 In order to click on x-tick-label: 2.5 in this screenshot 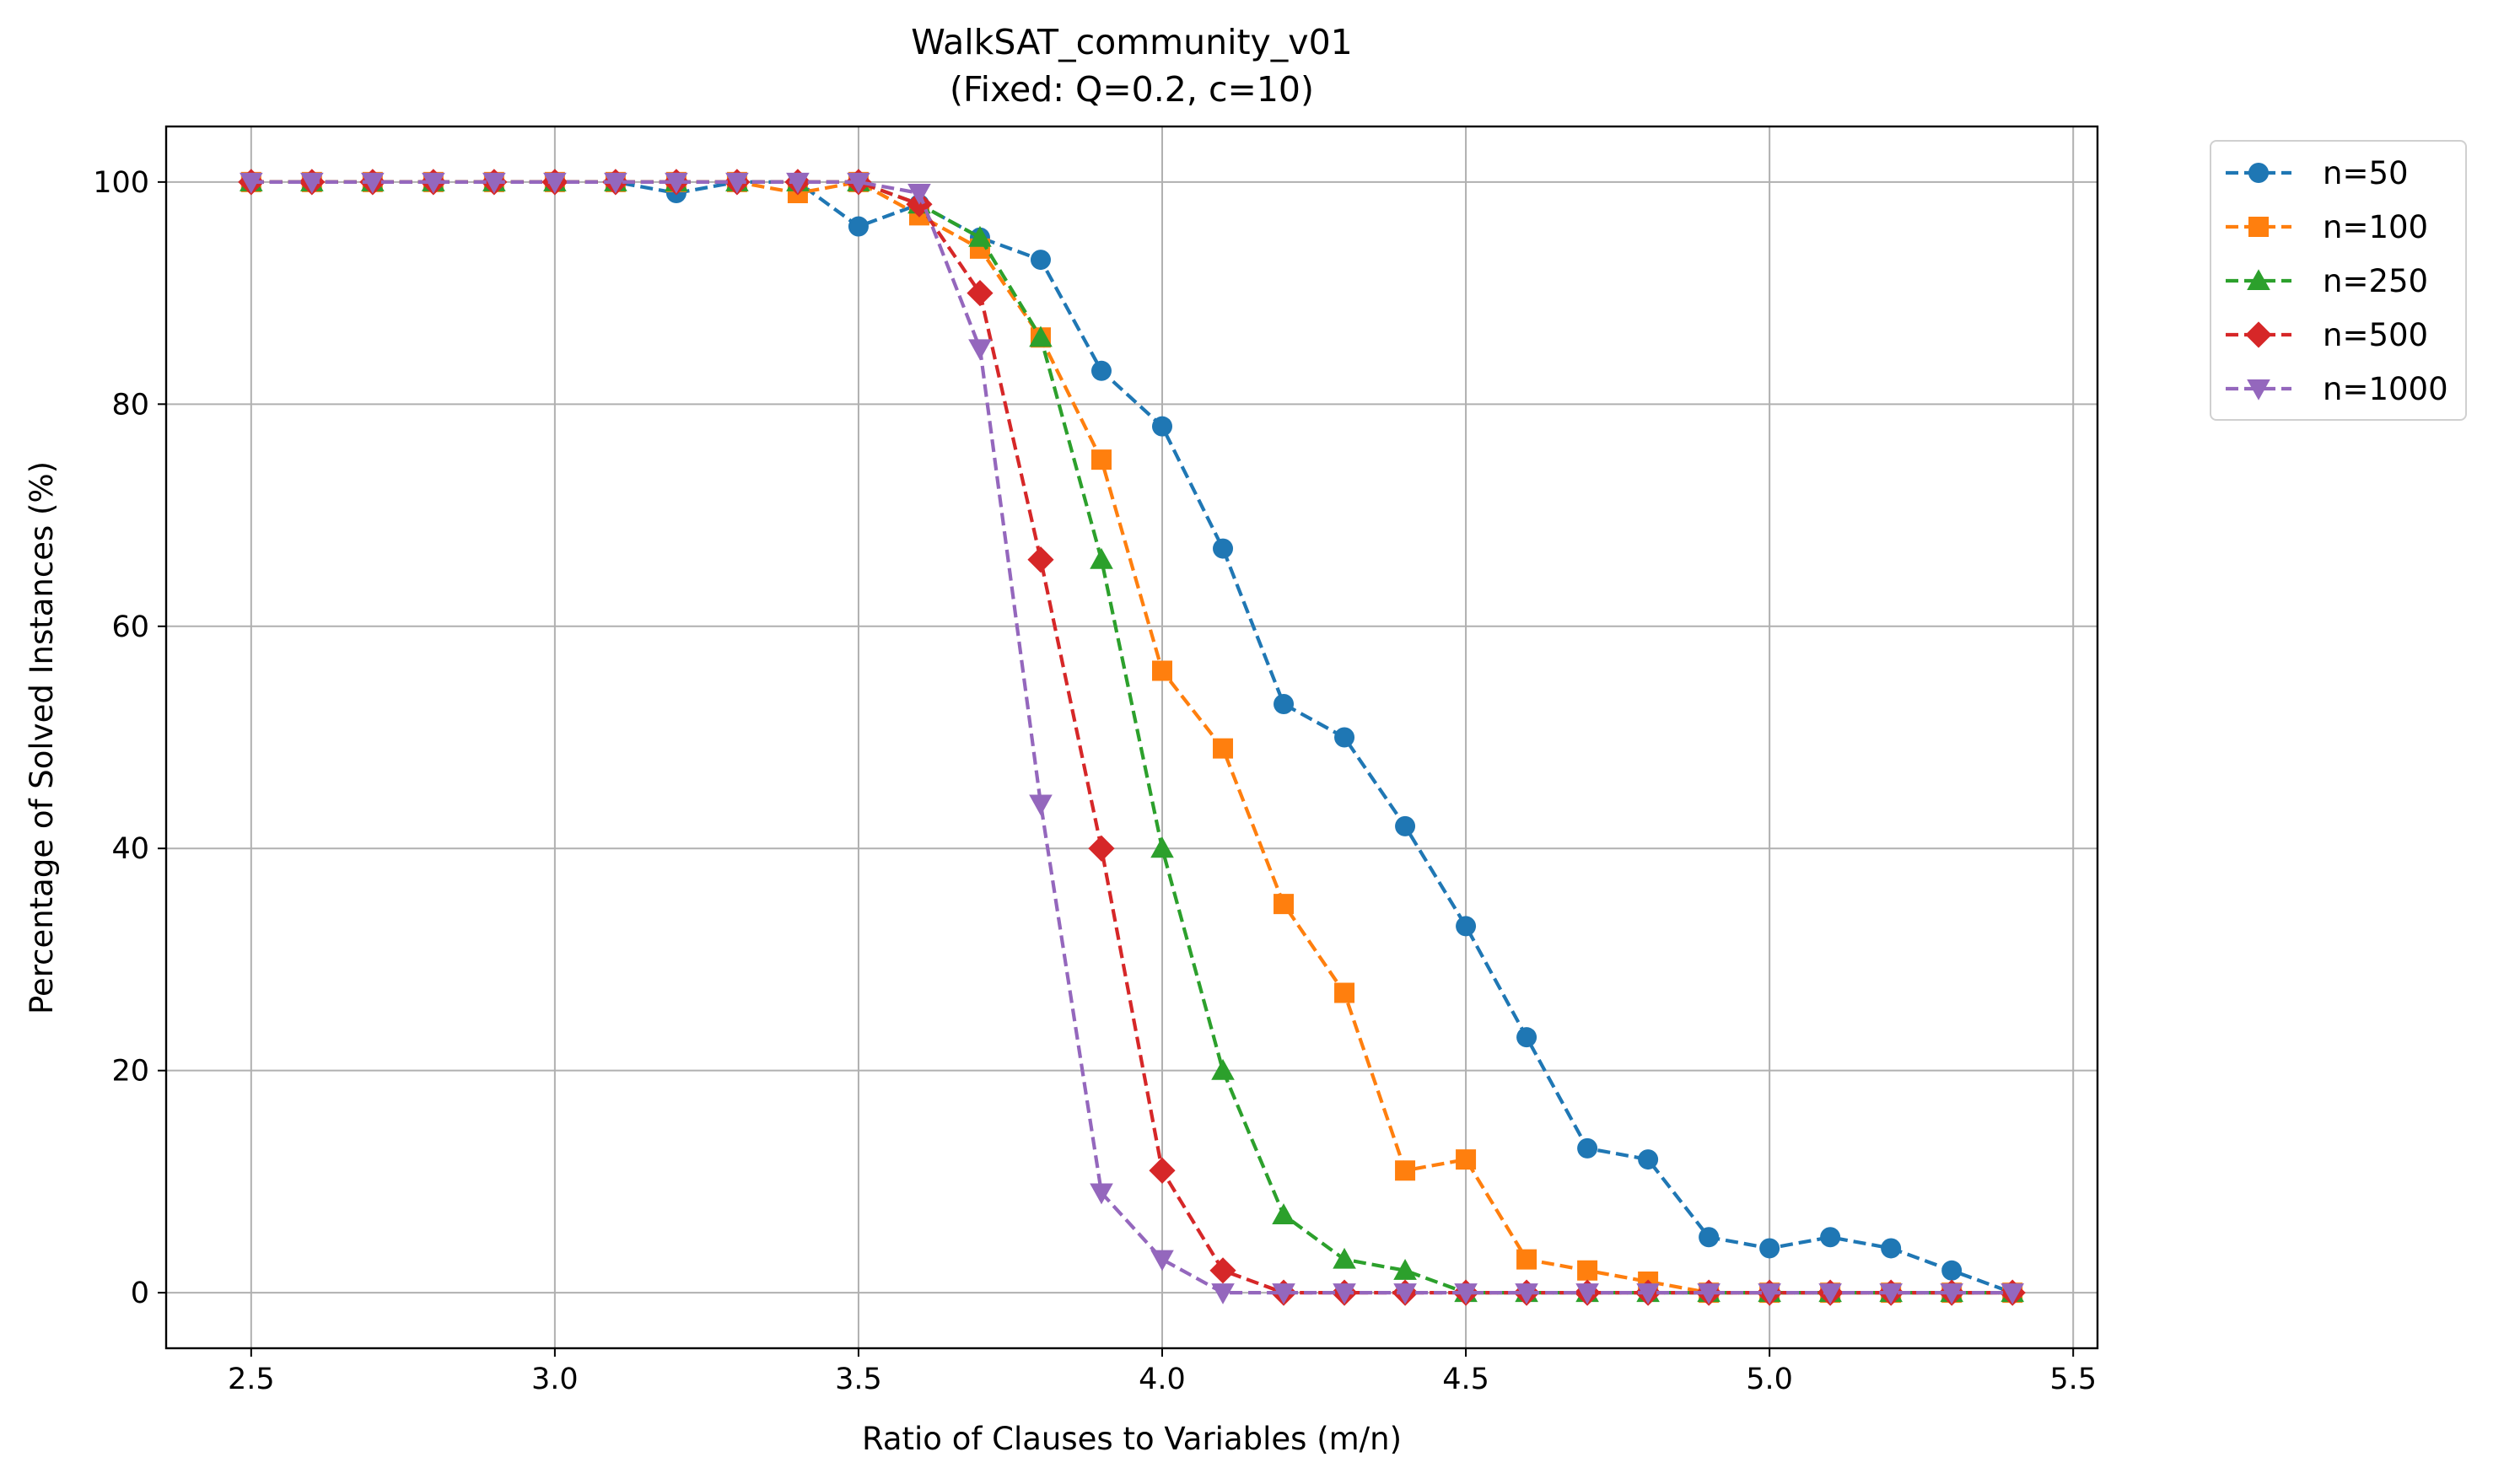, I will do `click(251, 1379)`.